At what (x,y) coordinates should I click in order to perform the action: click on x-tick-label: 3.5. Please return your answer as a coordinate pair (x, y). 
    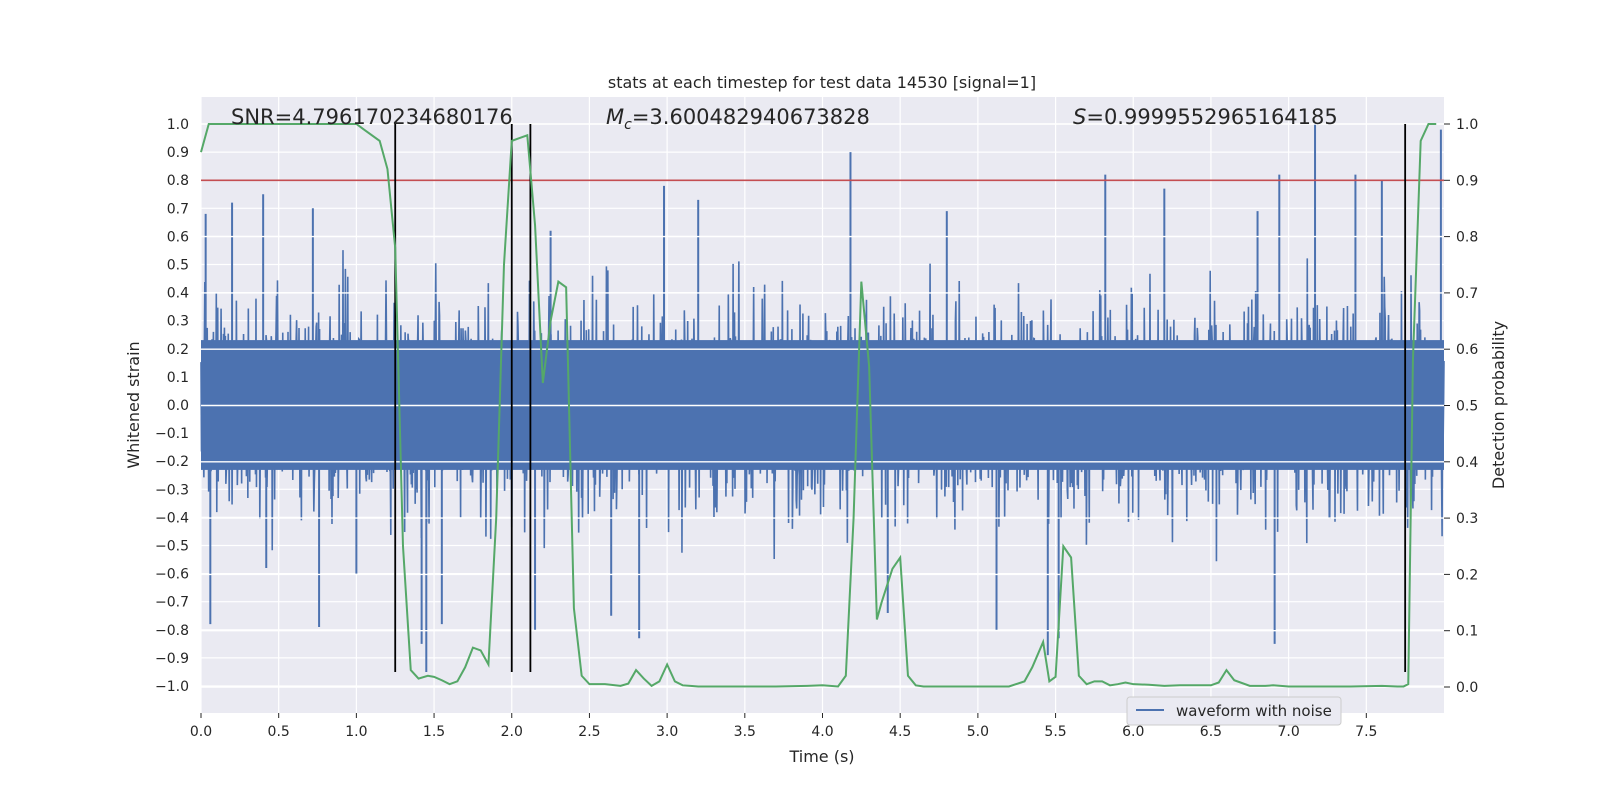
    Looking at the image, I should click on (745, 732).